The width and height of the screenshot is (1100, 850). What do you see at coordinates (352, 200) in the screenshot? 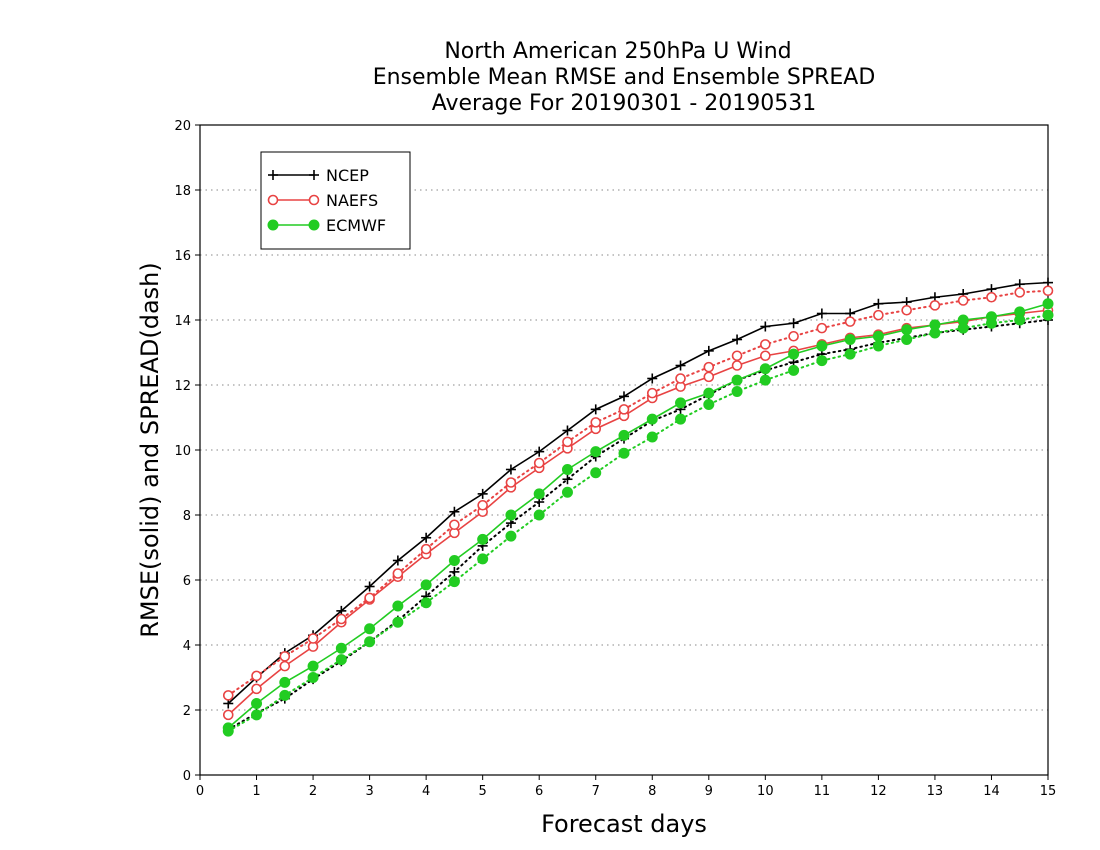
I see `legend-label: NAEFS` at bounding box center [352, 200].